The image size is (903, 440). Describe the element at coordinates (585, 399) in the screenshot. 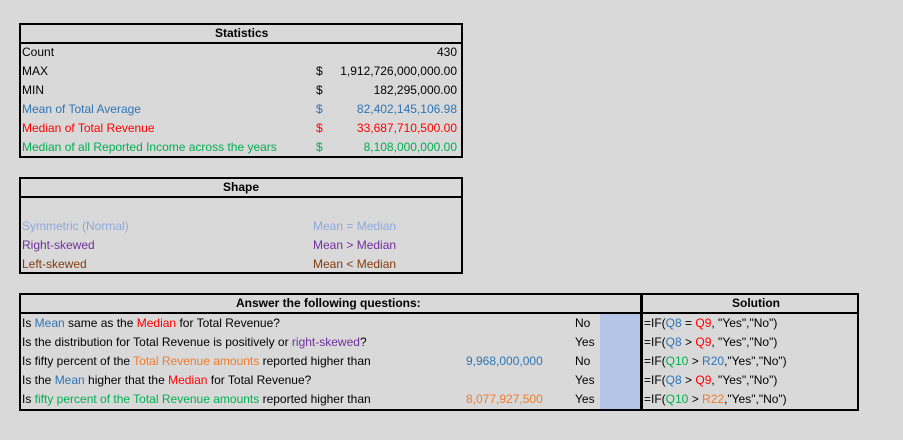

I see `answer-5: Yes` at that location.